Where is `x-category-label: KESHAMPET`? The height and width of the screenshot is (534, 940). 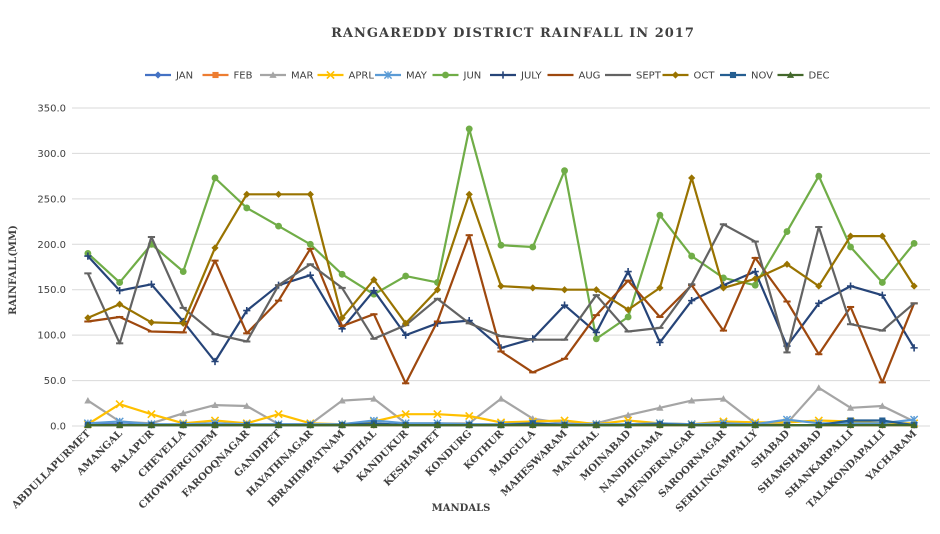
x-category-label: KESHAMPET is located at coordinates (412, 458).